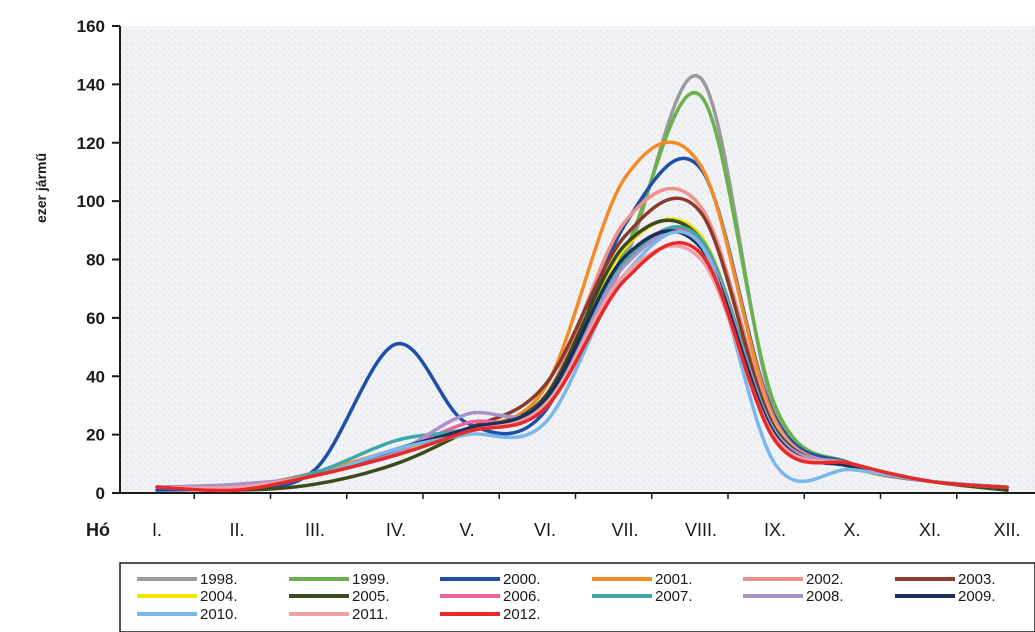 This screenshot has width=1035, height=632. What do you see at coordinates (701, 530) in the screenshot?
I see `x-tick-label: VIII.` at bounding box center [701, 530].